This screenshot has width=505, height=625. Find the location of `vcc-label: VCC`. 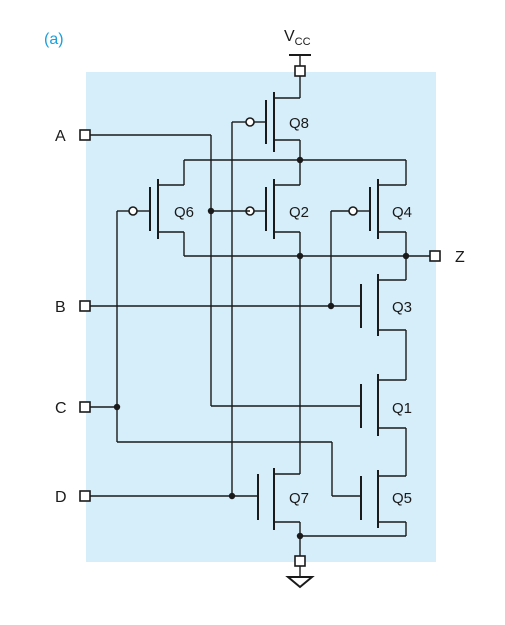

vcc-label: VCC is located at coordinates (297, 38).